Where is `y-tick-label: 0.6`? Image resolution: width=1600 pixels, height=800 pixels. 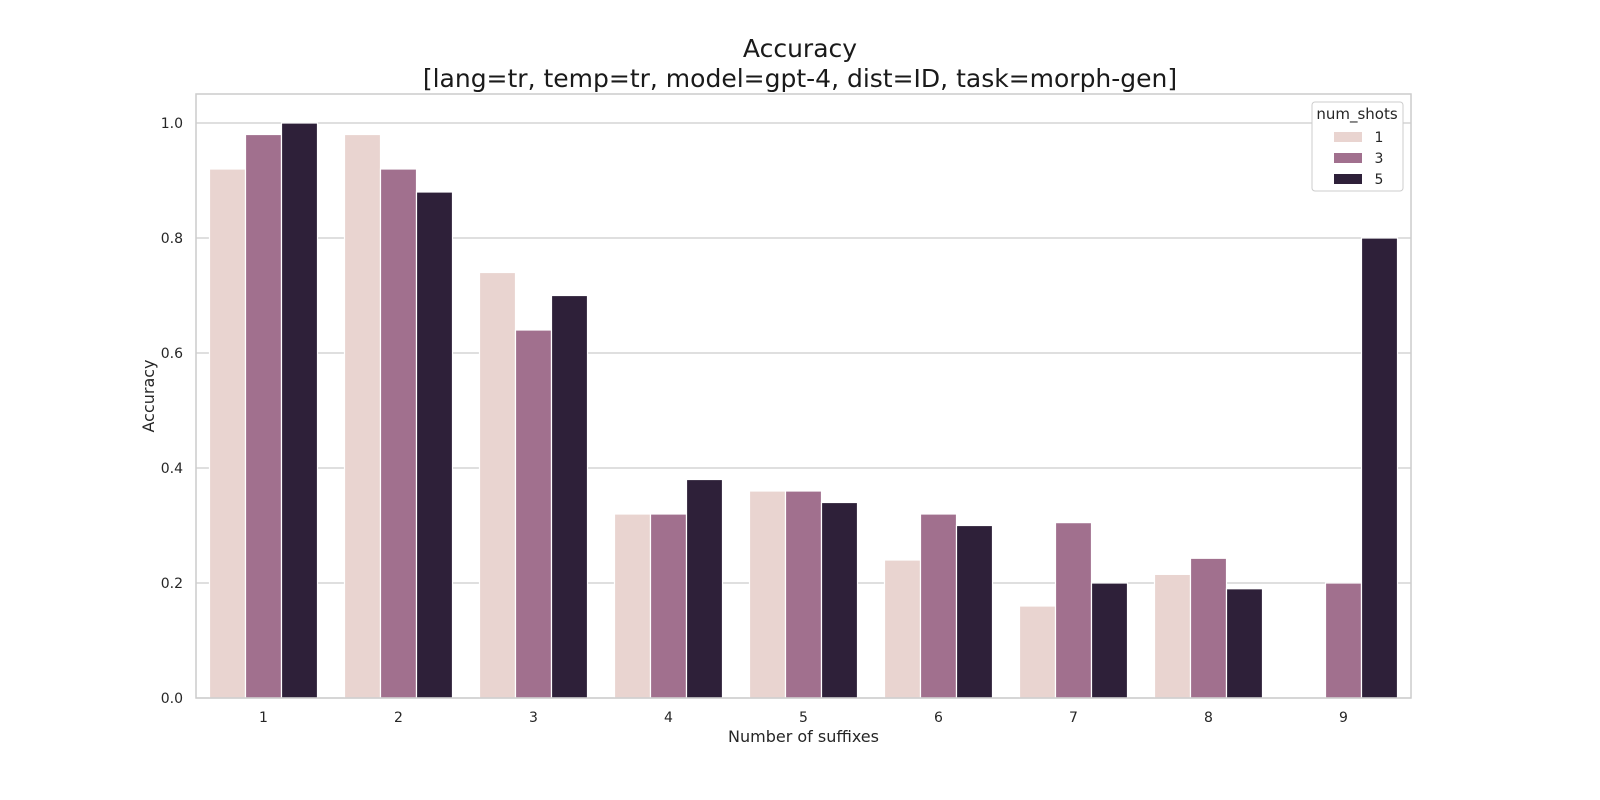 y-tick-label: 0.6 is located at coordinates (172, 354).